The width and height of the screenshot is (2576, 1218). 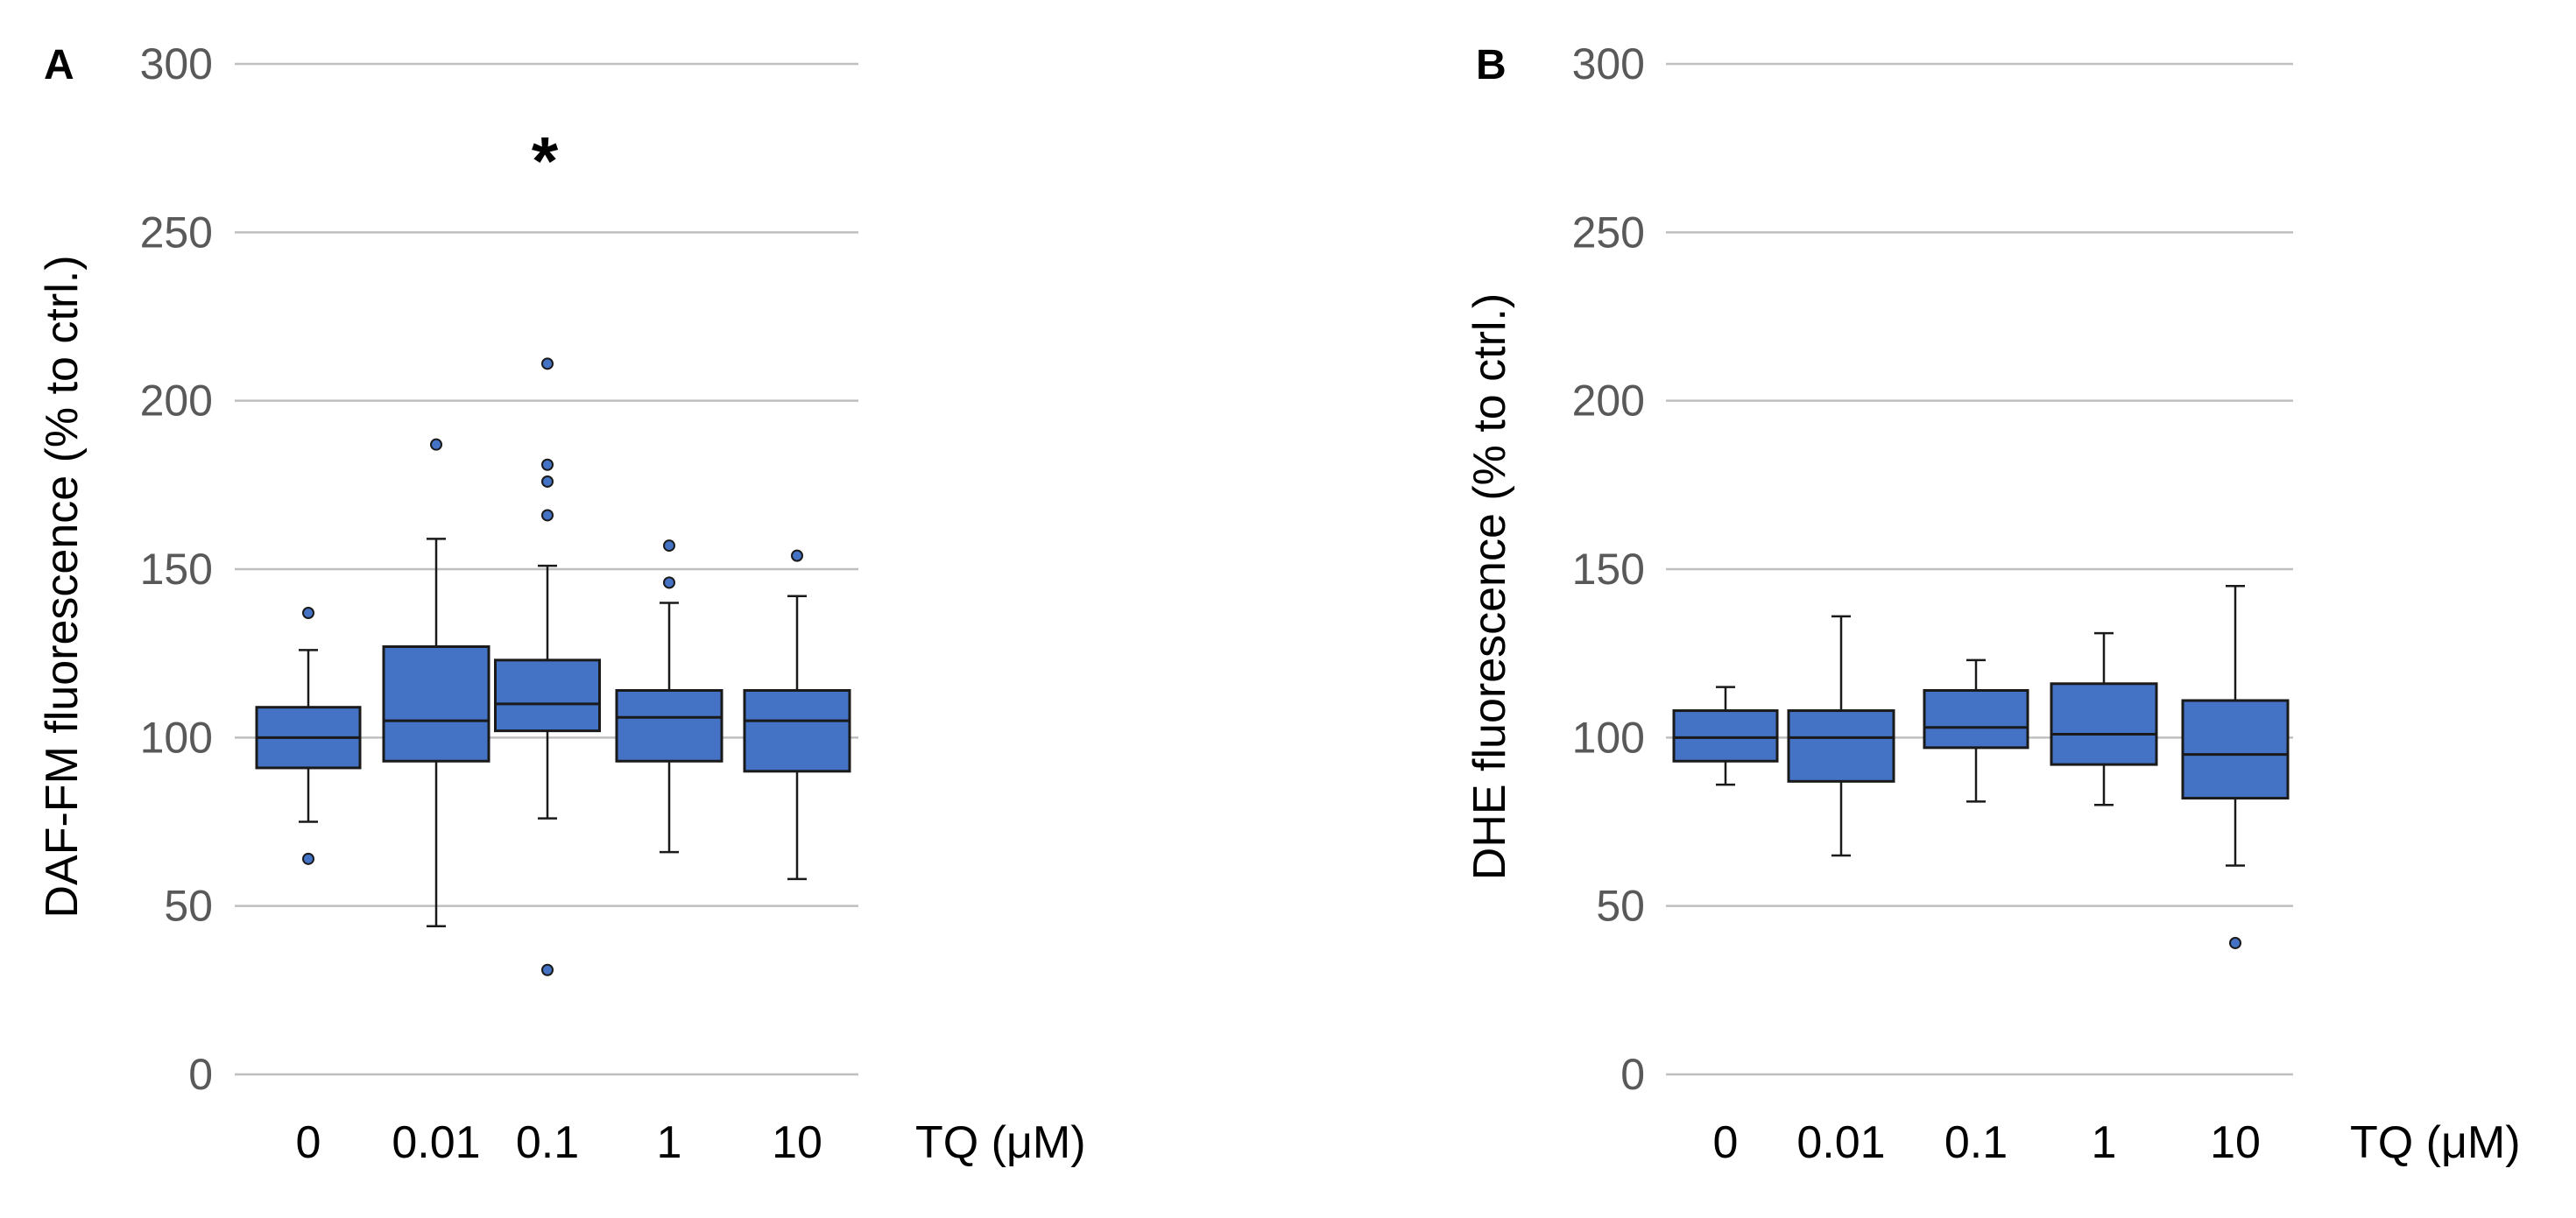 What do you see at coordinates (545, 161) in the screenshot?
I see `significance-star: *` at bounding box center [545, 161].